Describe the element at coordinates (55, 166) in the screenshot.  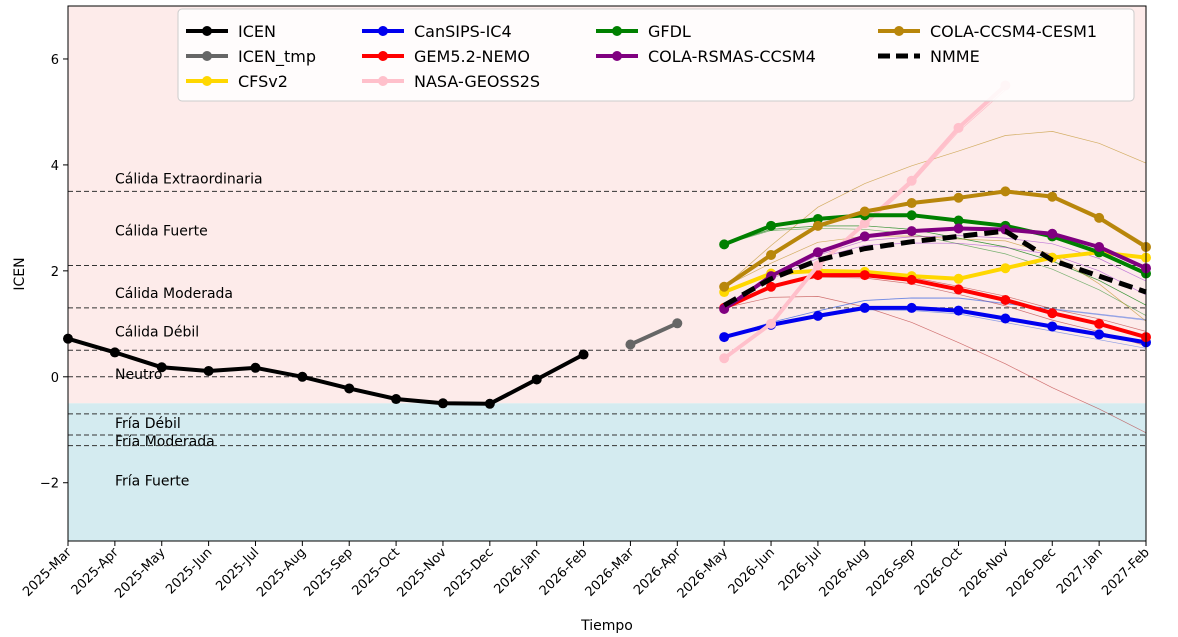
I see `y-tick-label-3: 4` at that location.